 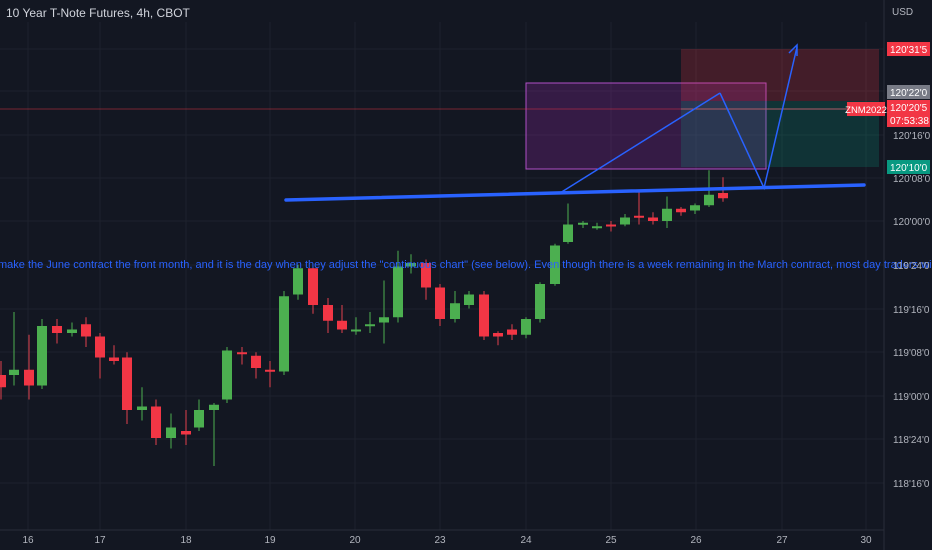 I want to click on symbol-tag-text: ZNM2022, so click(x=866, y=110).